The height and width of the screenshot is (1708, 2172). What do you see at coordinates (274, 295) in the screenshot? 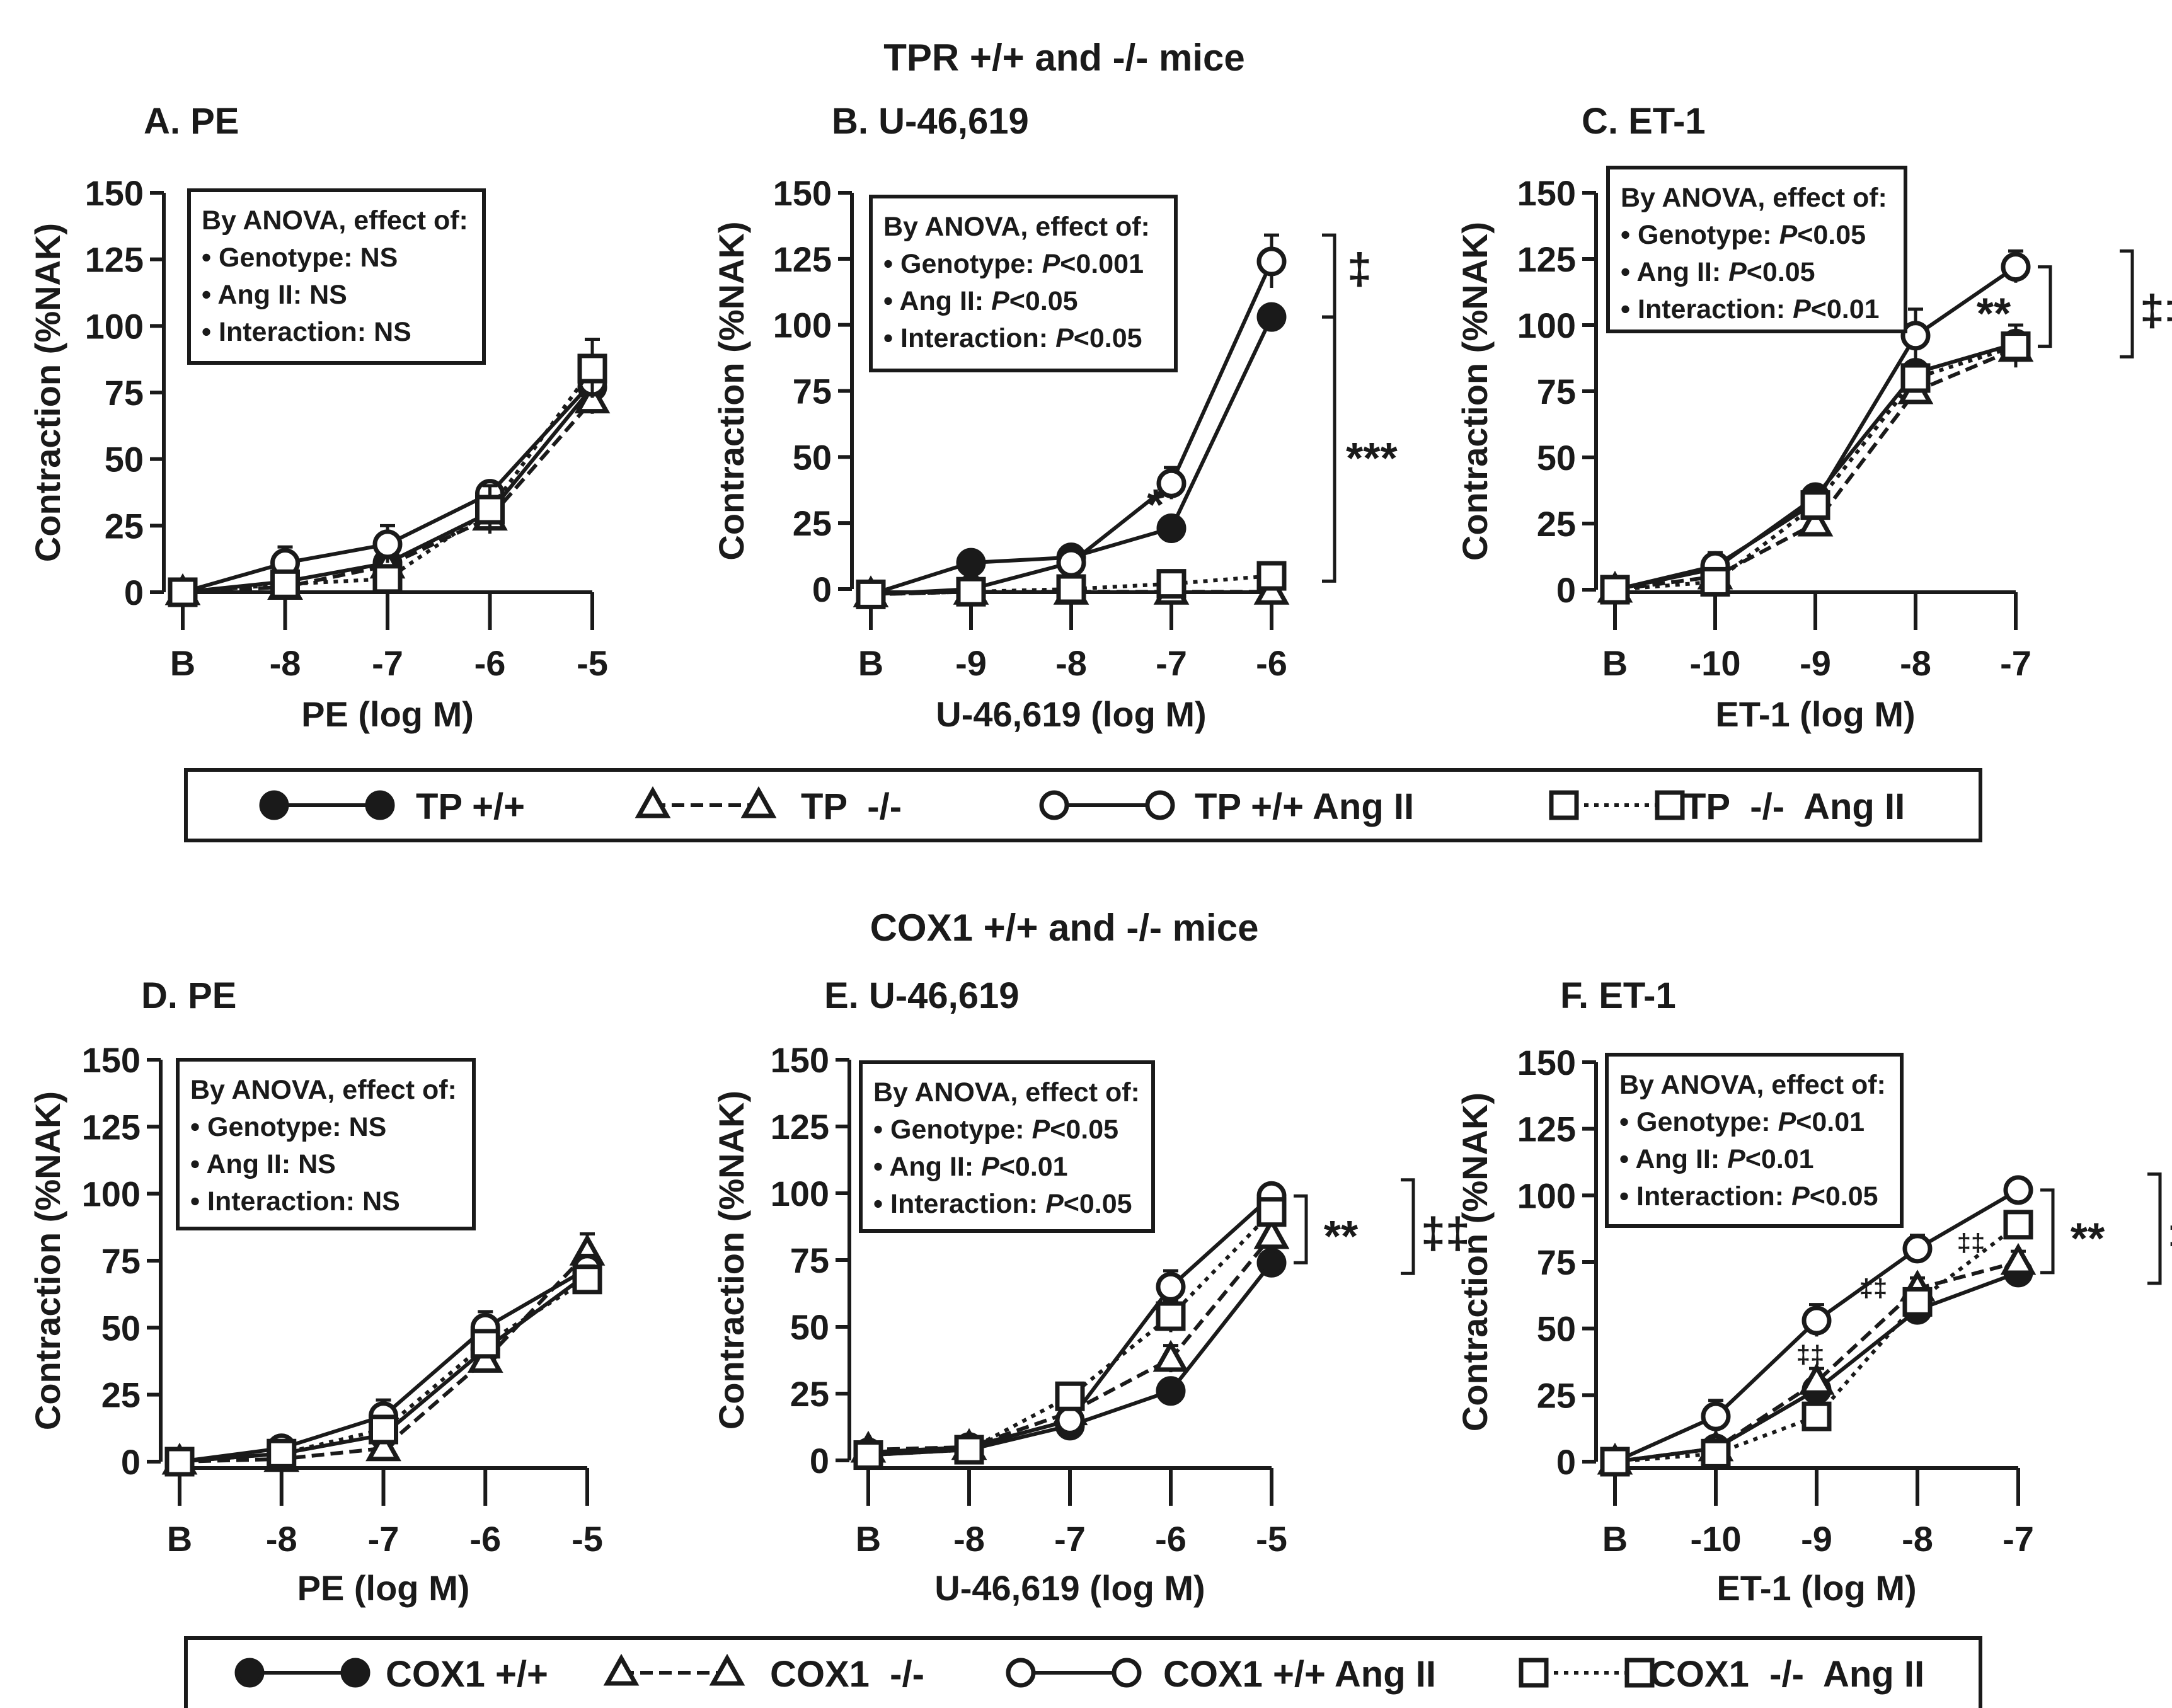
I see `stats-line: • Ang II: NS` at bounding box center [274, 295].